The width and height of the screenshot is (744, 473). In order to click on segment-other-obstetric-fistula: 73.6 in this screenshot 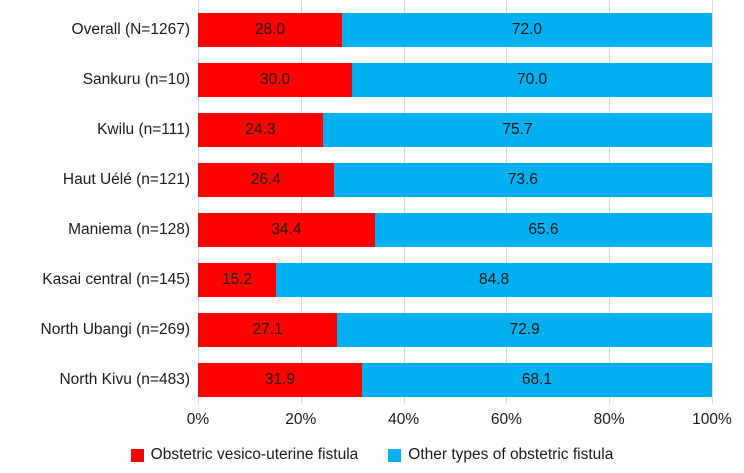, I will do `click(522, 180)`.